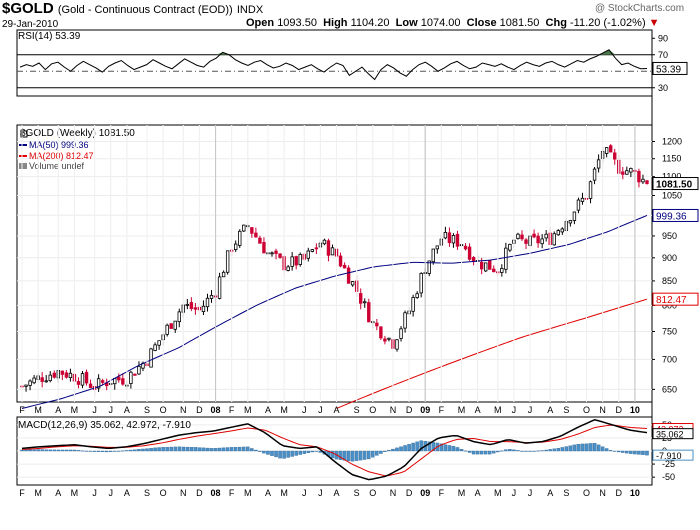  I want to click on price-xaxis-label-33: N, so click(602, 410).